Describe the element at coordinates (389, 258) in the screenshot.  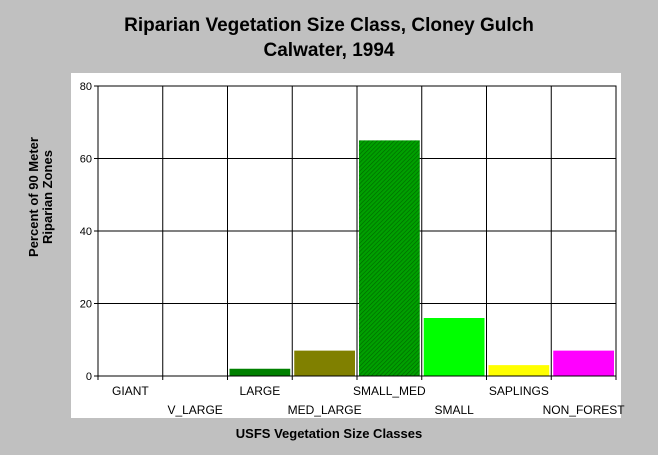
I see `bar-small_med` at that location.